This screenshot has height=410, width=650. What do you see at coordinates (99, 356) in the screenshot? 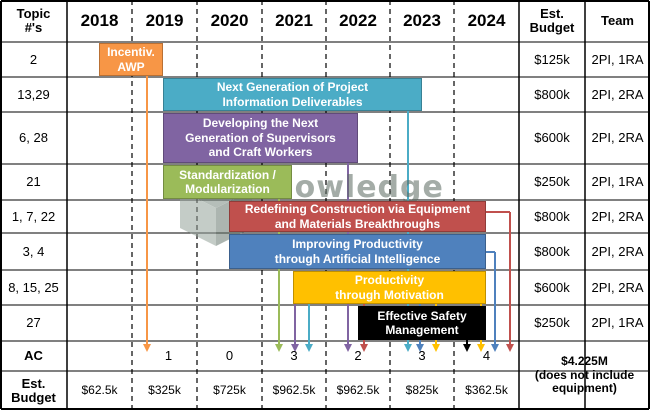
I see `ac-value-2018` at bounding box center [99, 356].